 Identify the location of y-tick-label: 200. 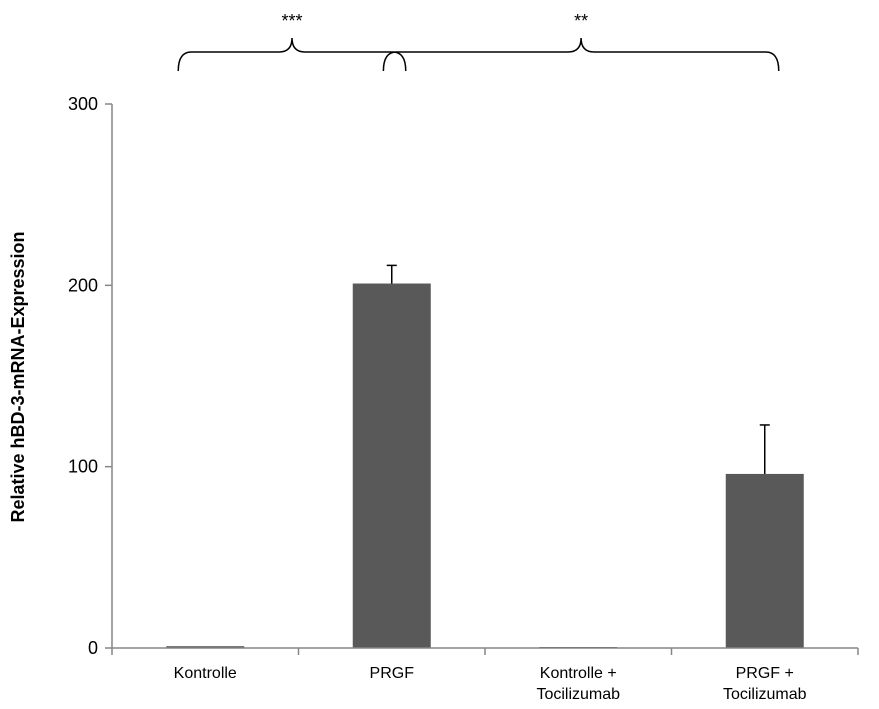
(83, 285).